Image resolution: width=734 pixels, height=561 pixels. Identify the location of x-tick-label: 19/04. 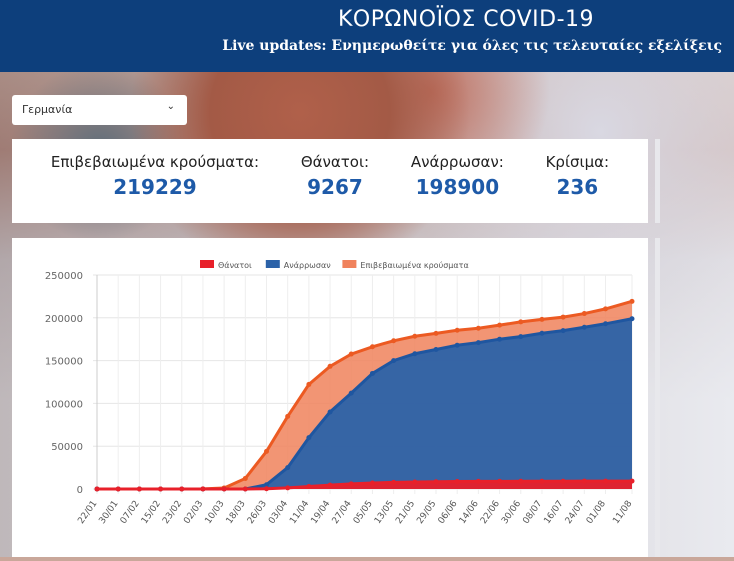
(320, 512).